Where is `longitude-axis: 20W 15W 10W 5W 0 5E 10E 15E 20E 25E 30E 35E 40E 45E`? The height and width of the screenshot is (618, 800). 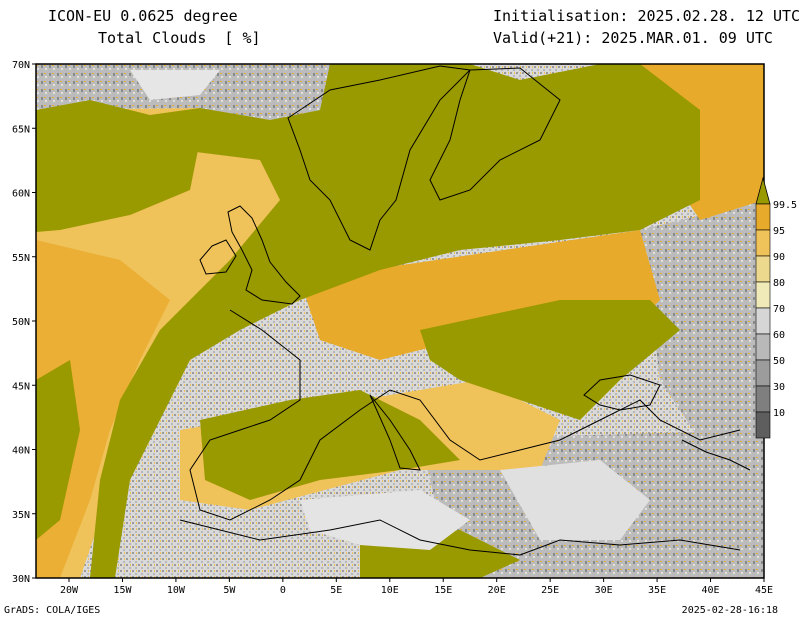 longitude-axis: 20W 15W 10W 5W 0 5E 10E 15E 20E 25E 30E 35E 40E 45E is located at coordinates (416, 587).